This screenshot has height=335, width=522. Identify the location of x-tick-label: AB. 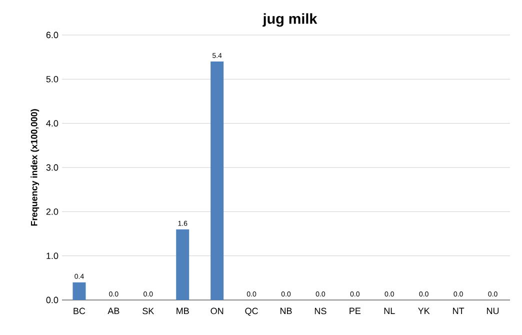
(114, 311).